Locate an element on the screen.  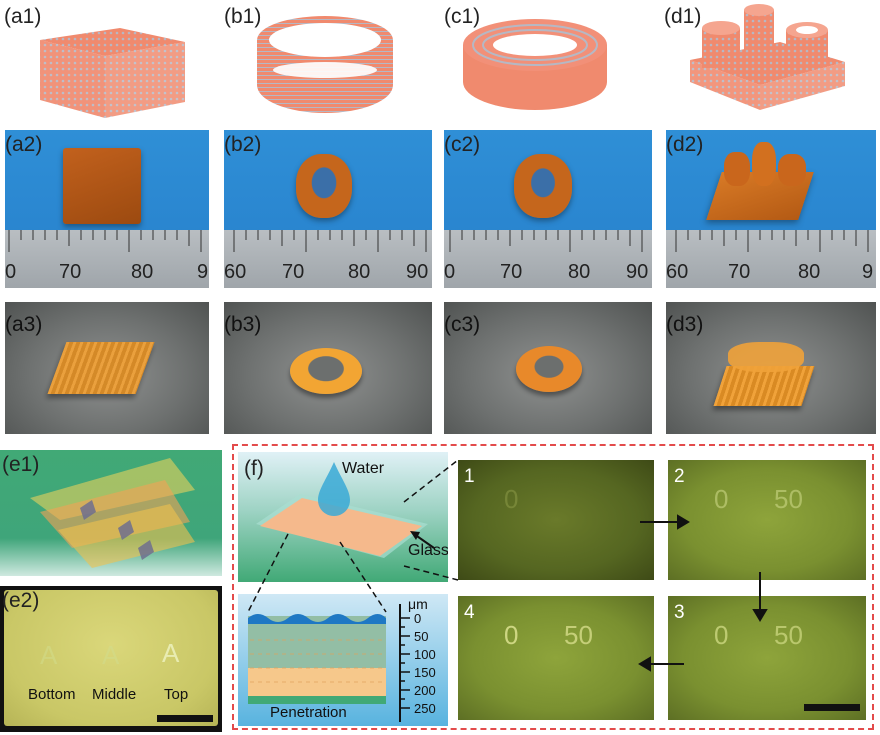
panel-a3: (a3) is located at coordinates (107, 368).